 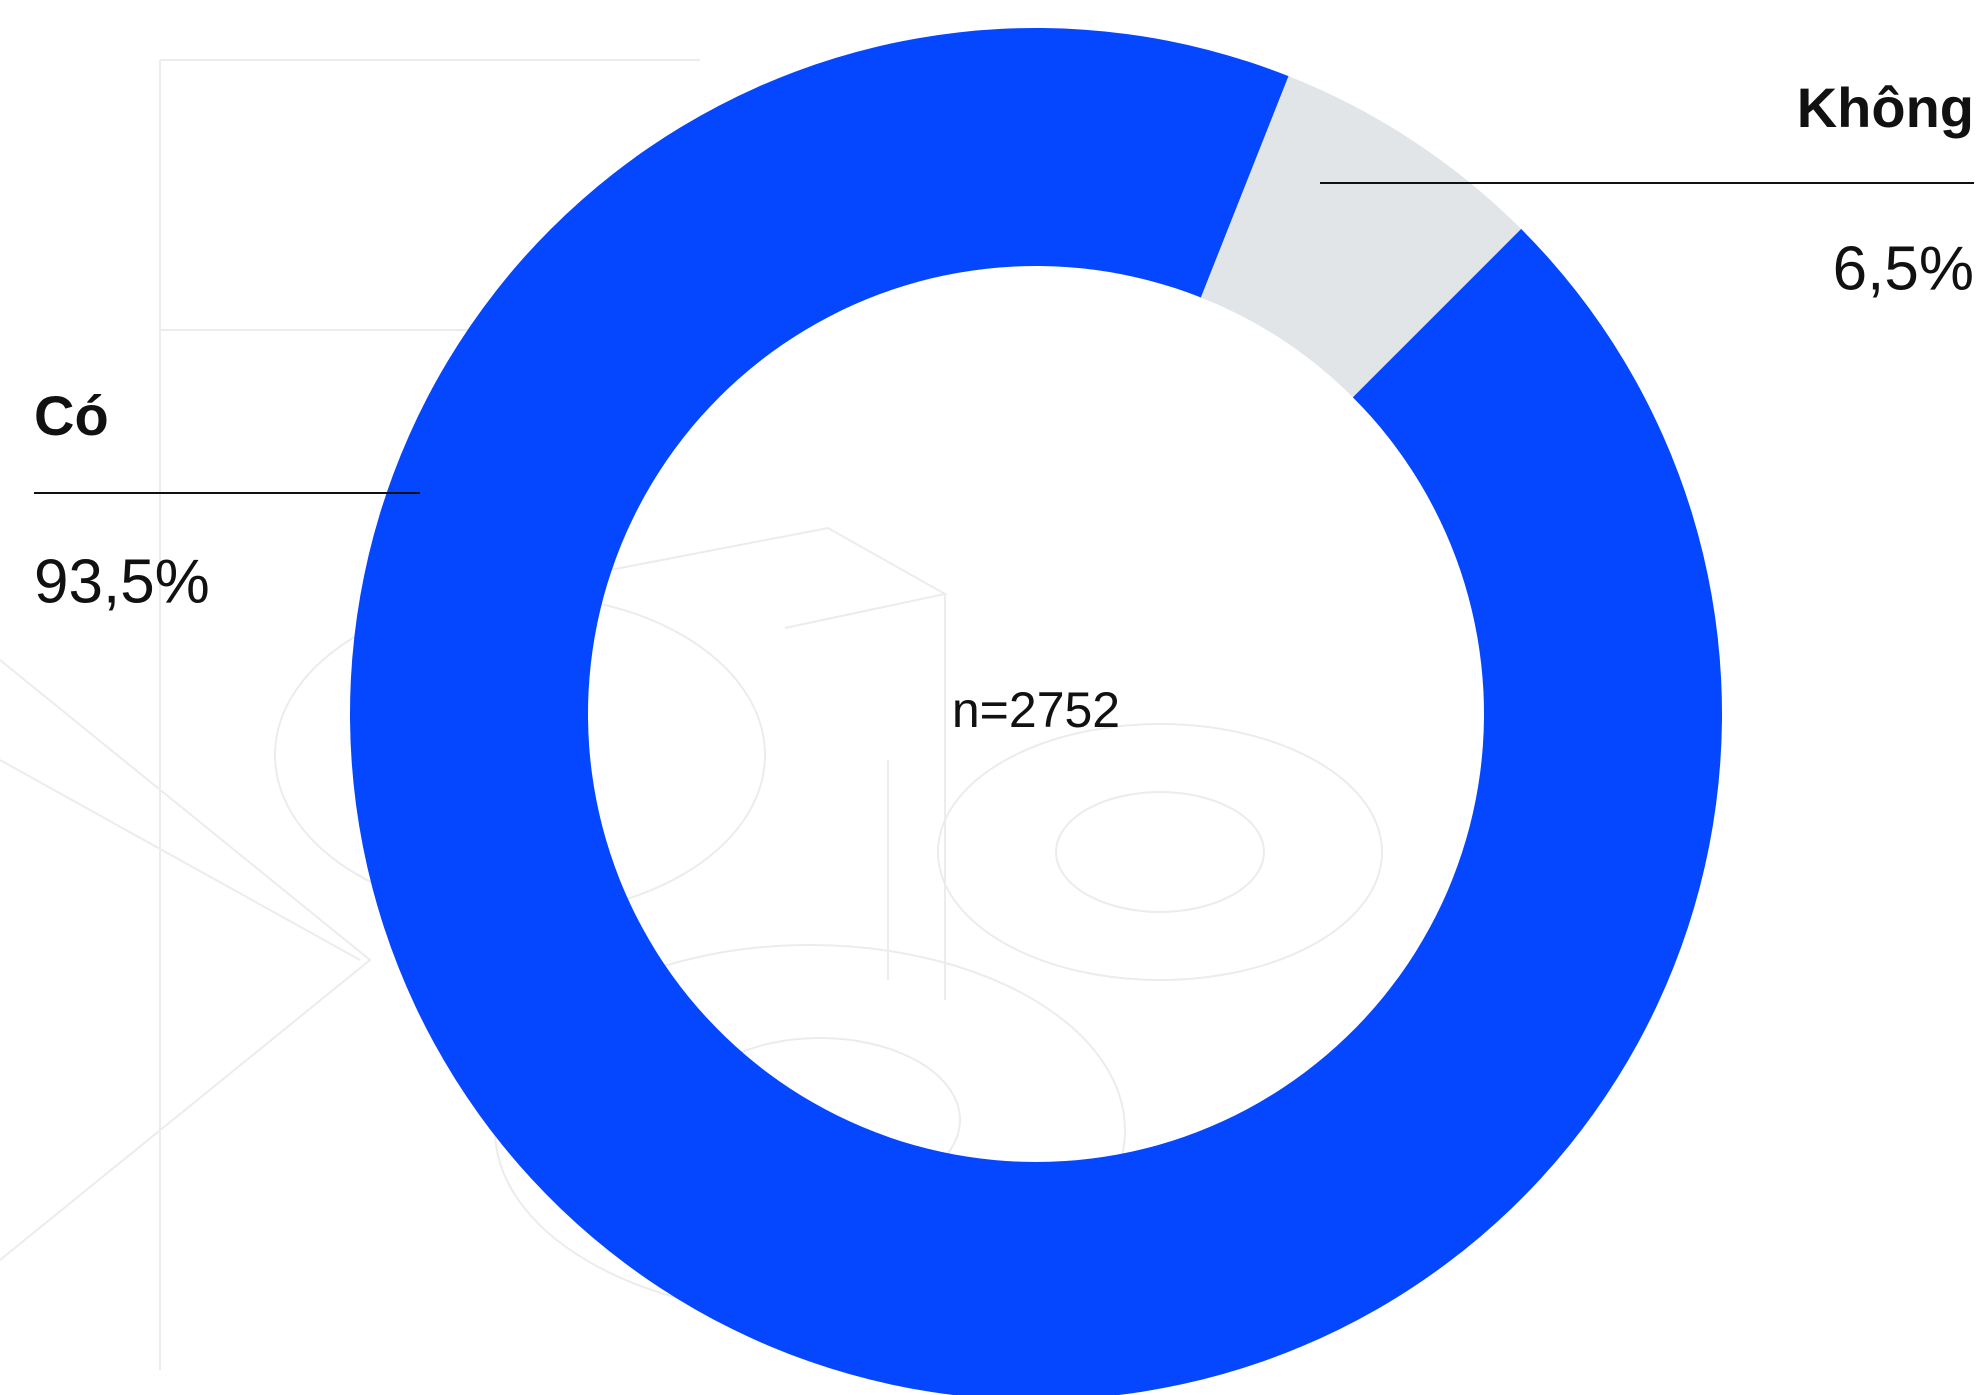 I want to click on donut-slice, so click(x=1361, y=237).